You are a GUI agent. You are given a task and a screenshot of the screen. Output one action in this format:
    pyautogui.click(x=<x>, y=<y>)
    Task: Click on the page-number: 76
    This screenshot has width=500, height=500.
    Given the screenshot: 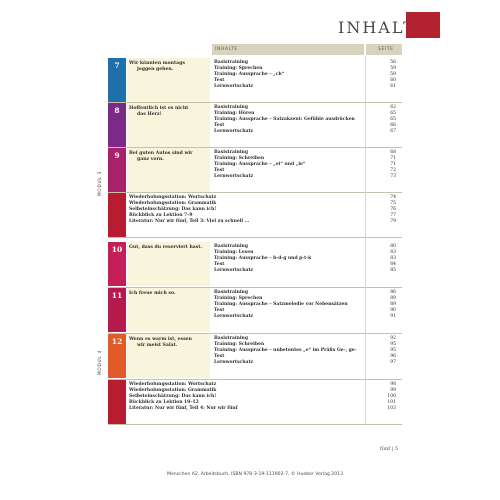 What is the action you would take?
    pyautogui.click(x=393, y=209)
    